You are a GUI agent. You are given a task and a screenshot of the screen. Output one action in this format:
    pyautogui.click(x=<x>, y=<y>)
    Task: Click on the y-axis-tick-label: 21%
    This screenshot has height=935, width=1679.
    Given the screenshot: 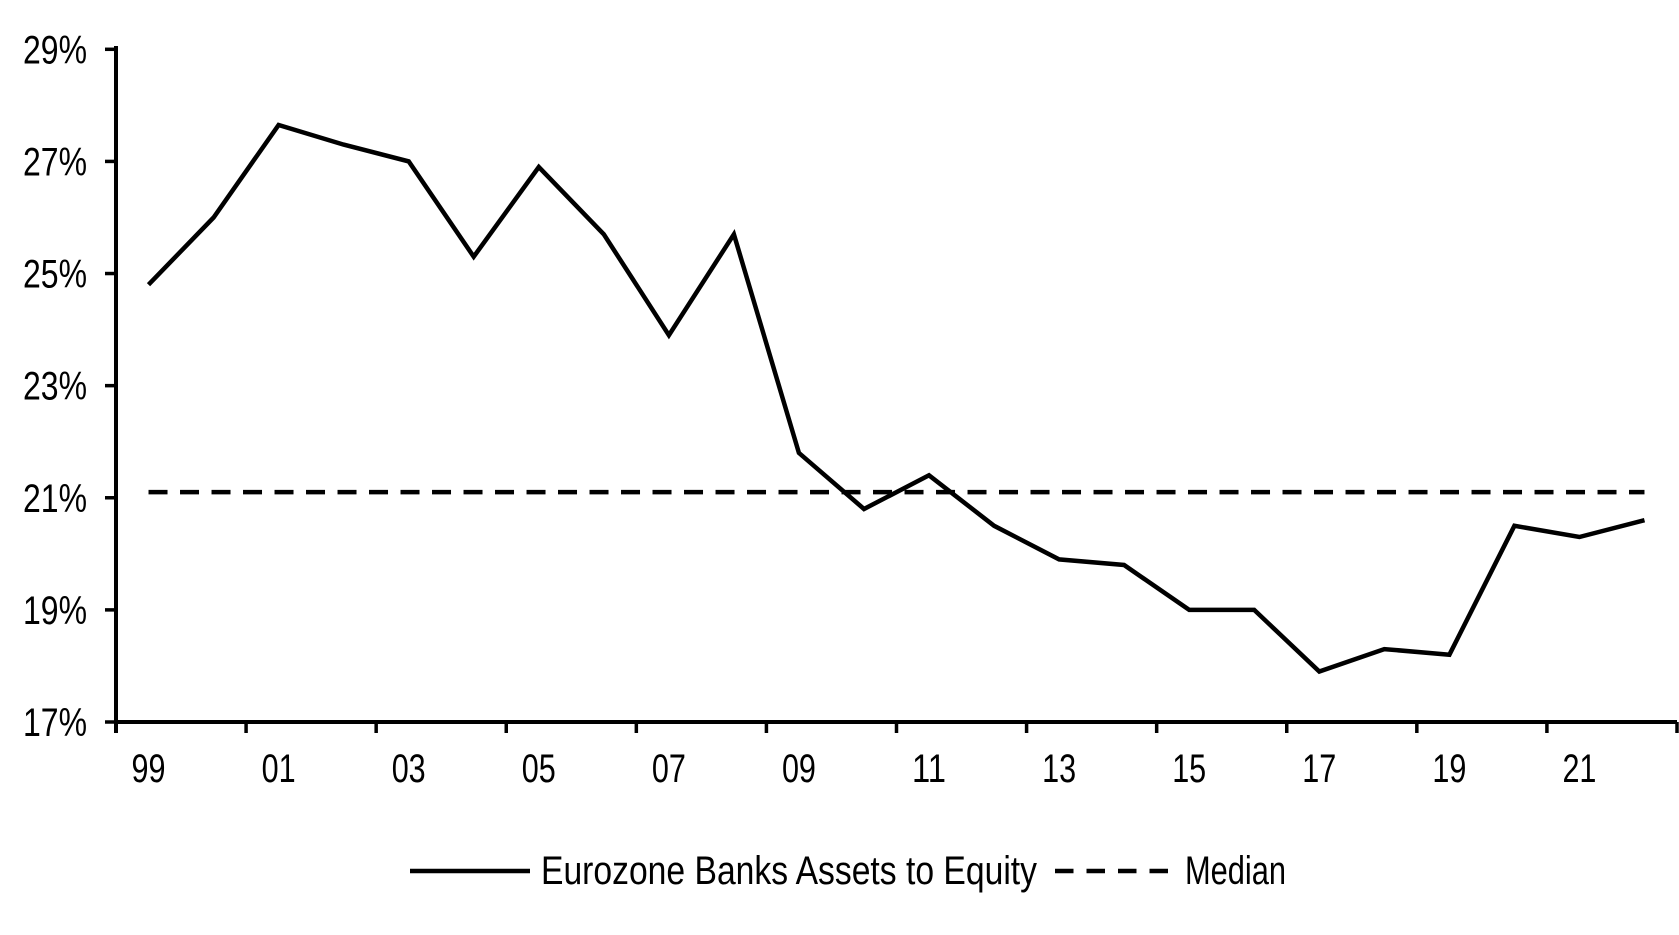 What is the action you would take?
    pyautogui.click(x=55, y=499)
    